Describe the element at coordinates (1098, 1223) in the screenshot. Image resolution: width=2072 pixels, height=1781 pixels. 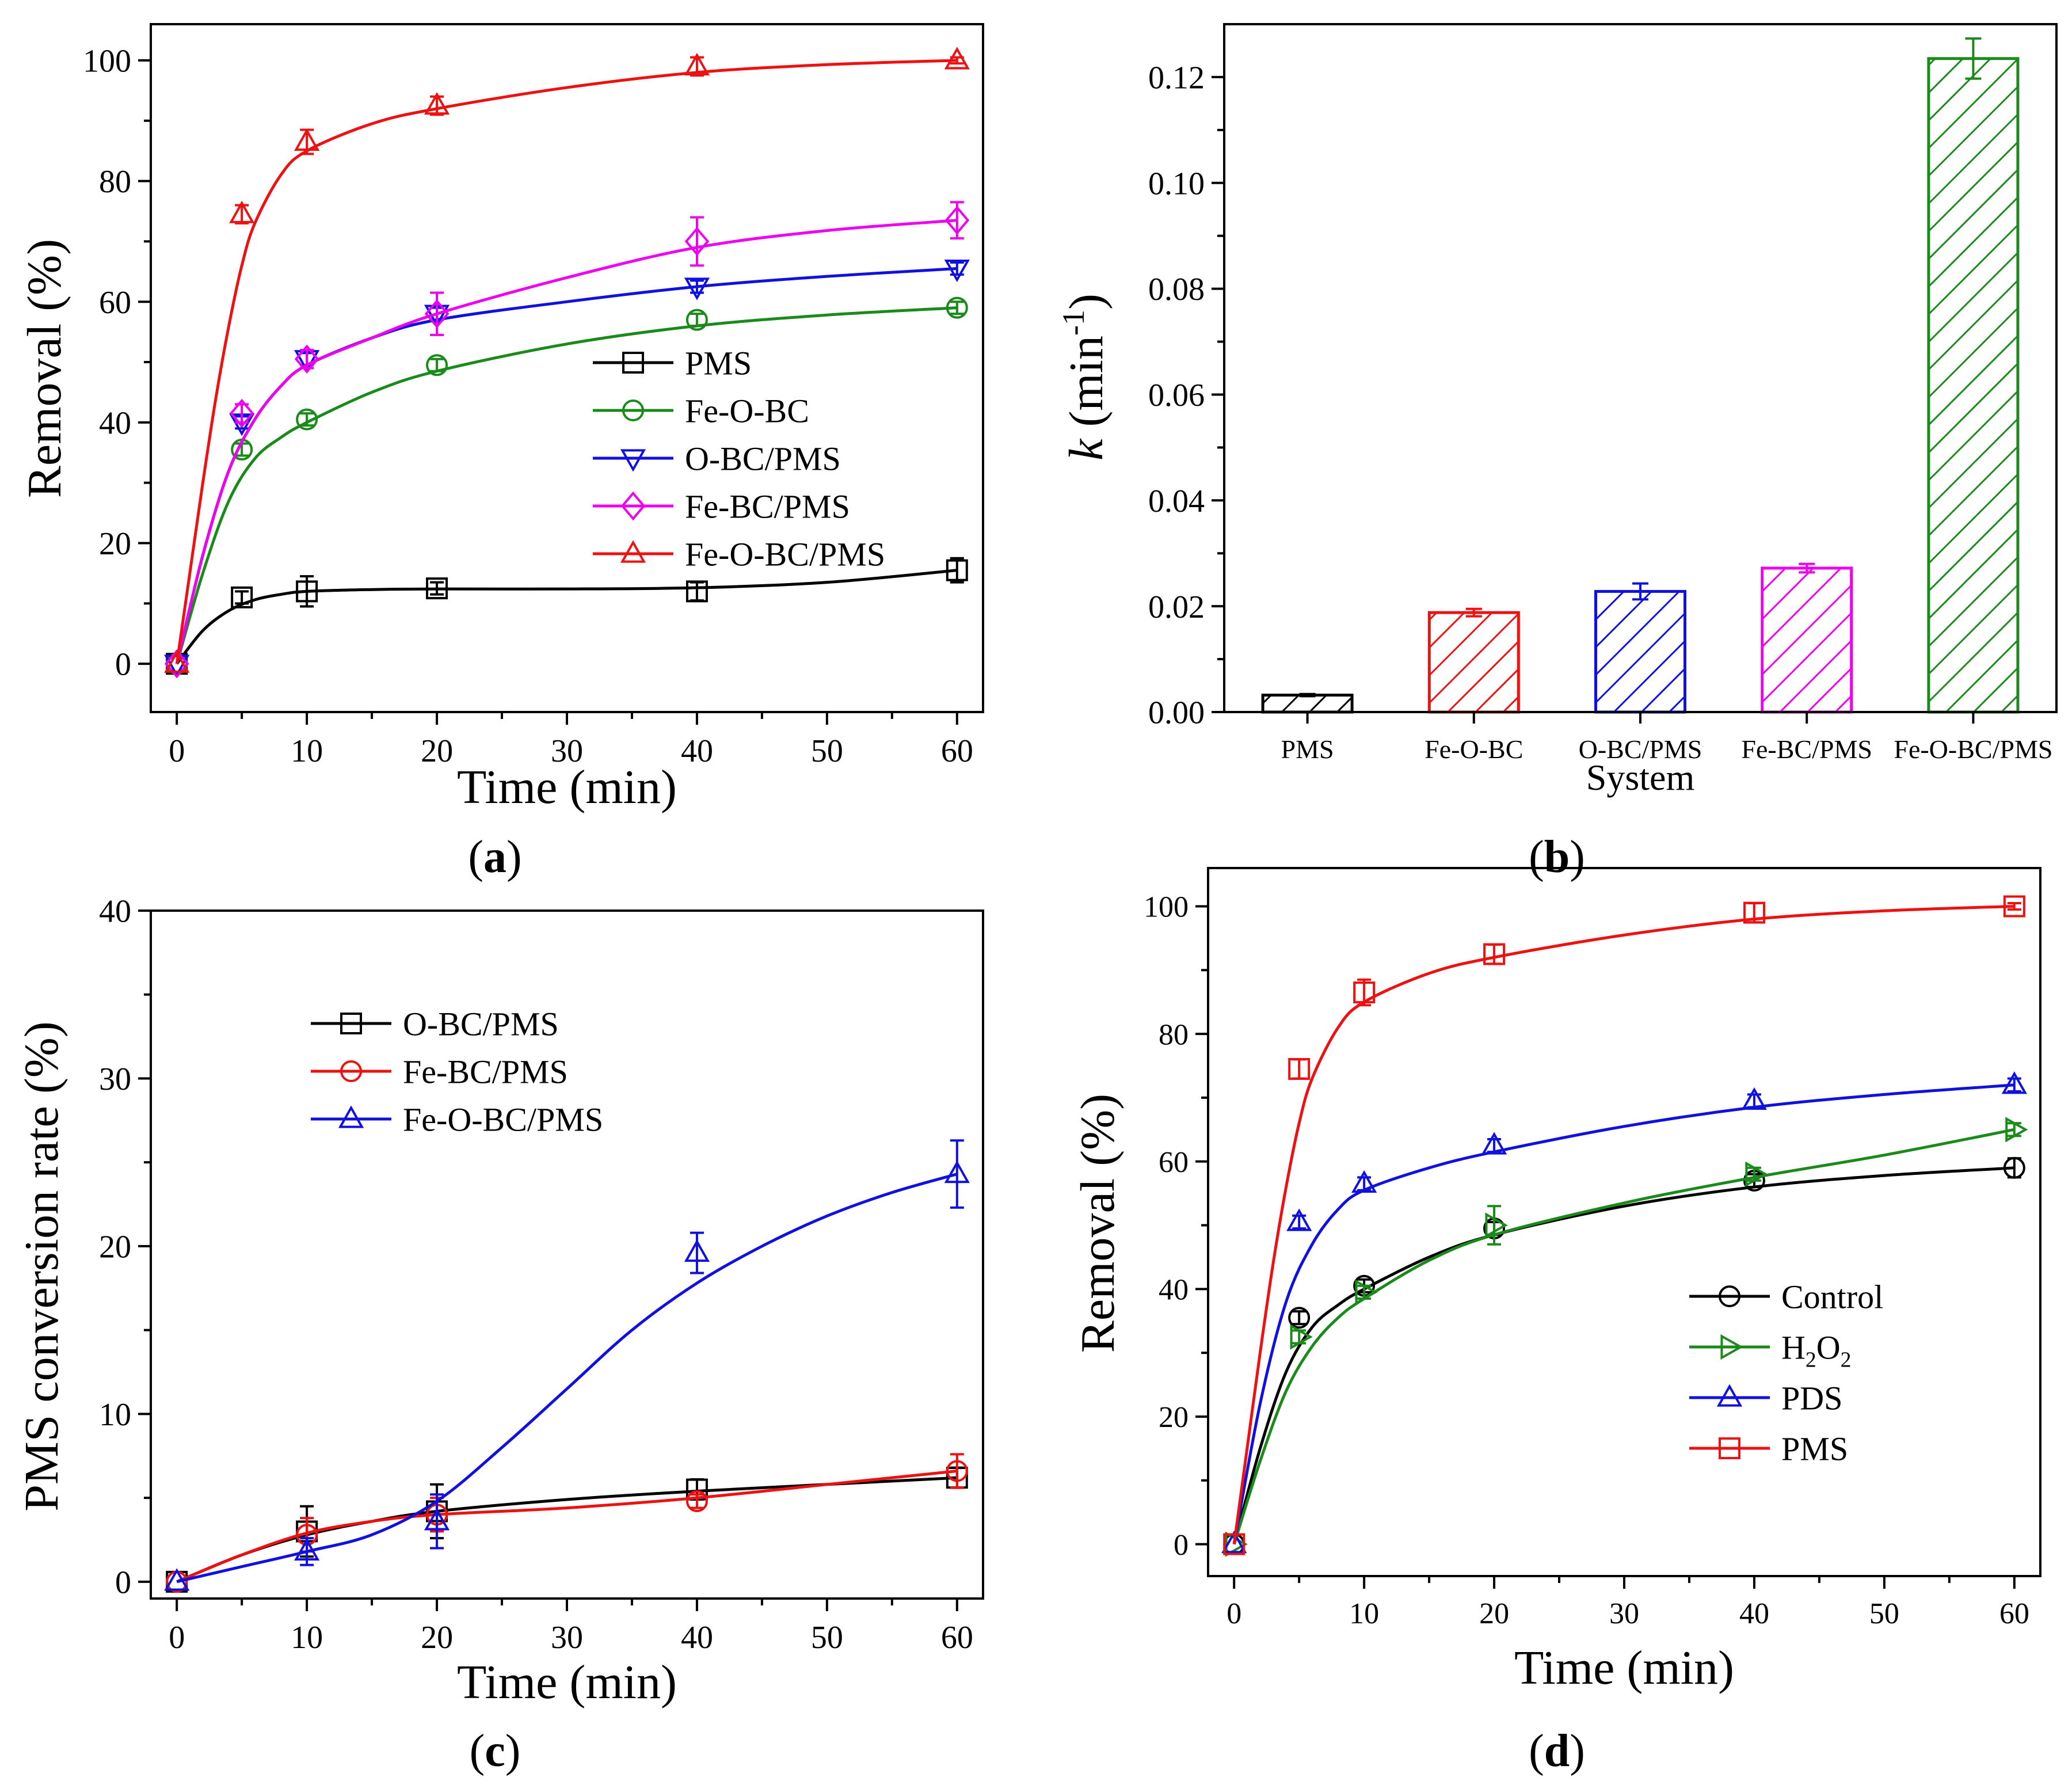
I see `panel-d-y-axis-title: Removal (%)` at that location.